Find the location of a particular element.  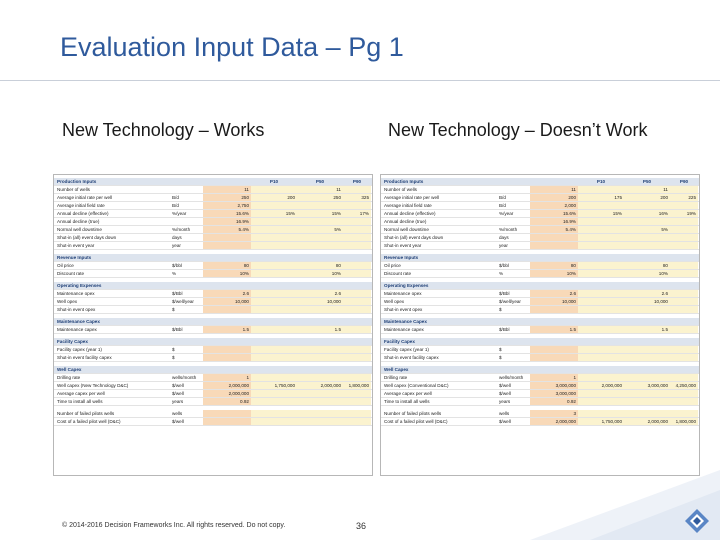

sheet-cell-label: Normal well downtime is located at coordinates (406, 229).